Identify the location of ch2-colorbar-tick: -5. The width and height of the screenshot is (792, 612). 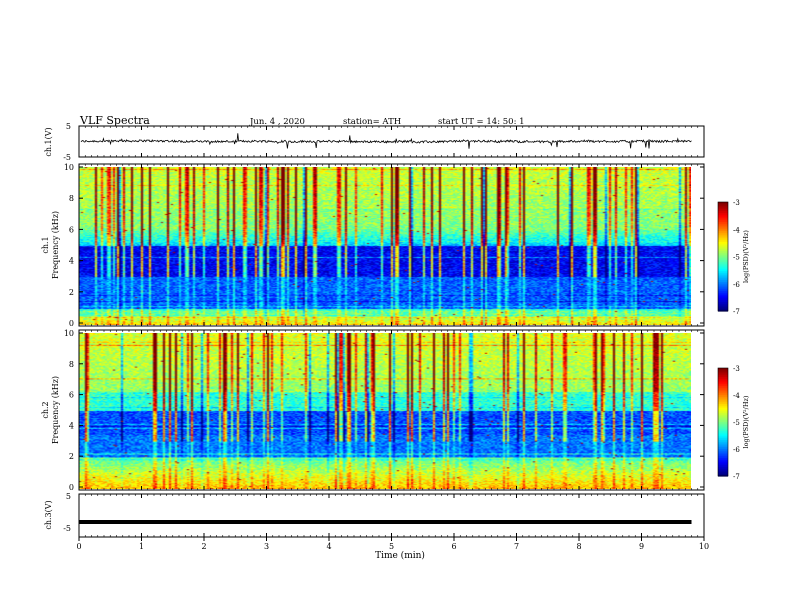
(736, 423).